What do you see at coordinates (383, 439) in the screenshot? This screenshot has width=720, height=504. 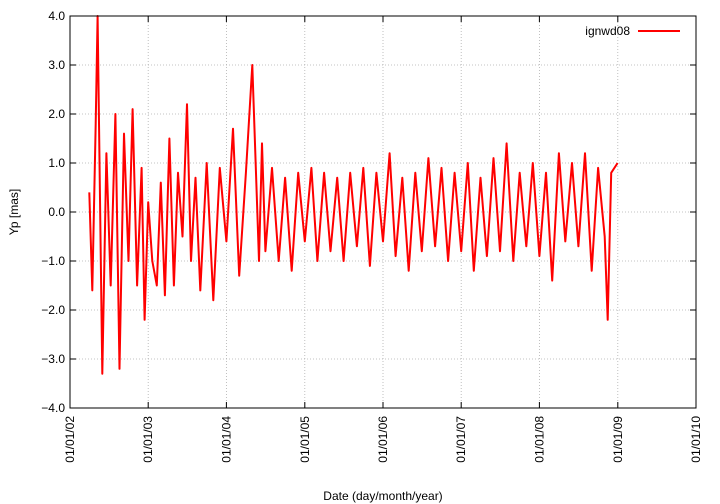 I see `x-tick-label: 01/01/06` at bounding box center [383, 439].